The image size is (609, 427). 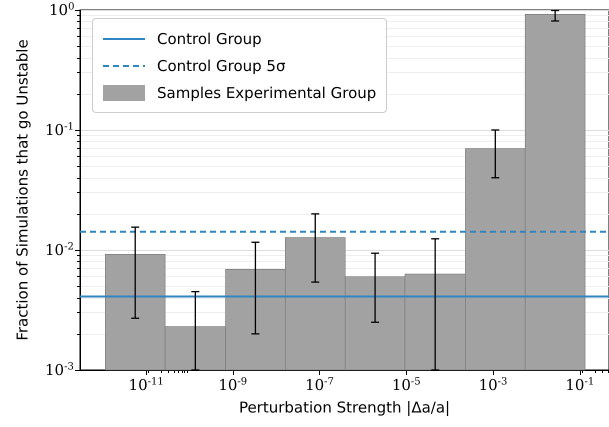 What do you see at coordinates (59, 369) in the screenshot?
I see `y-tick-label: 10$^{-3}$` at bounding box center [59, 369].